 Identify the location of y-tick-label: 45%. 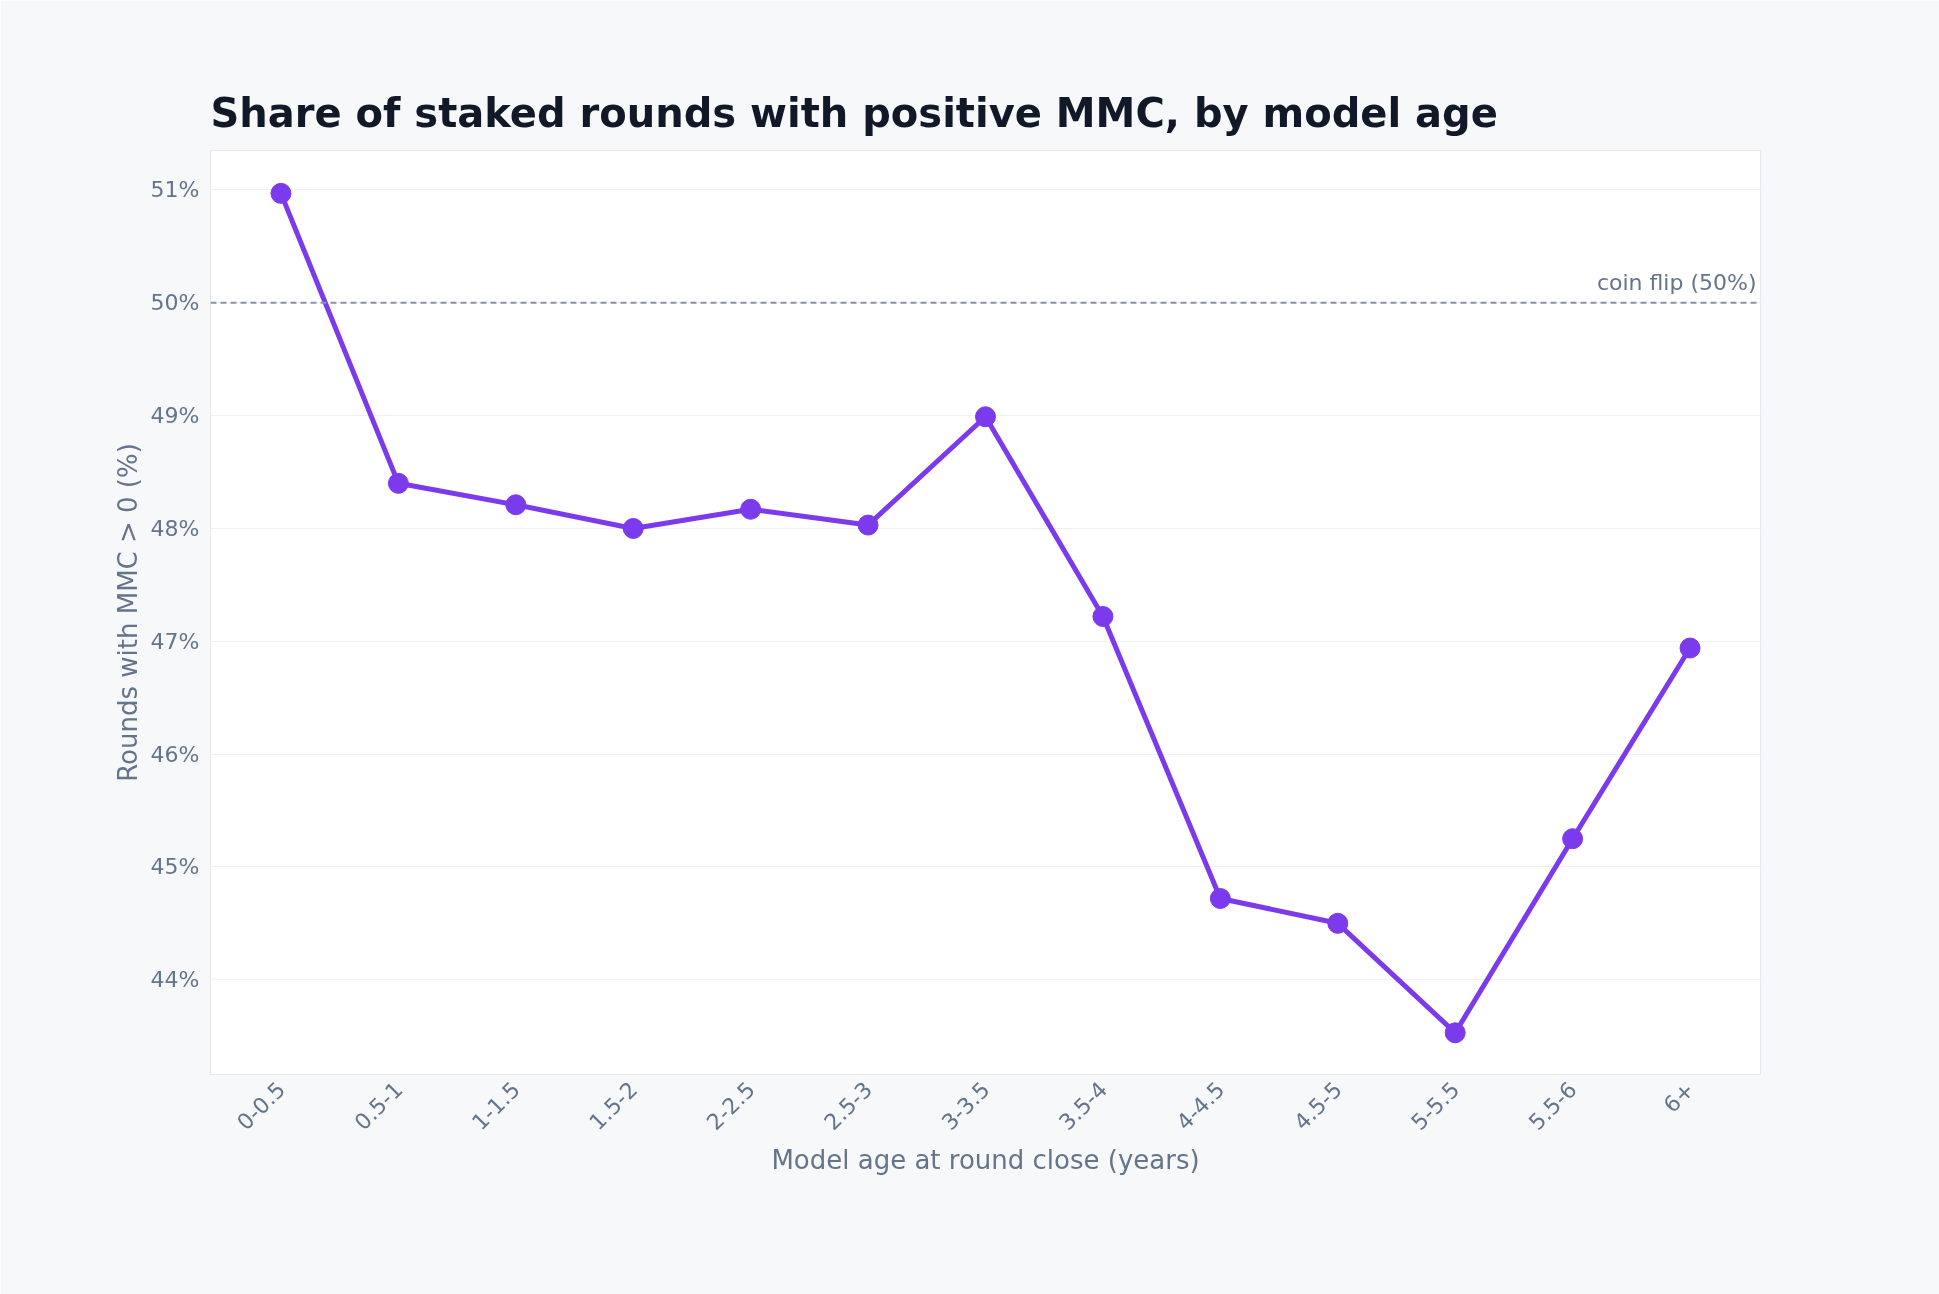
(175, 867).